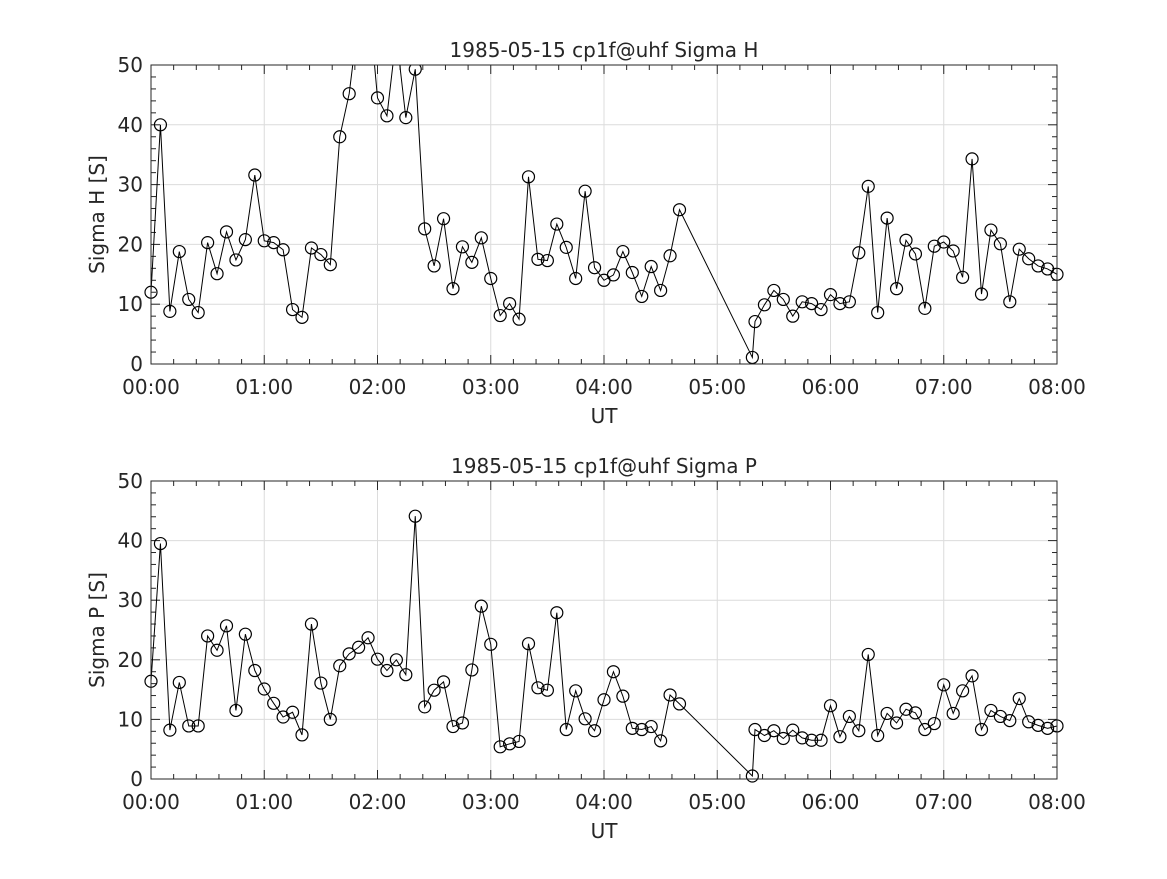 The image size is (1167, 879). What do you see at coordinates (717, 802) in the screenshot?
I see `x-tick-label: 05:00` at bounding box center [717, 802].